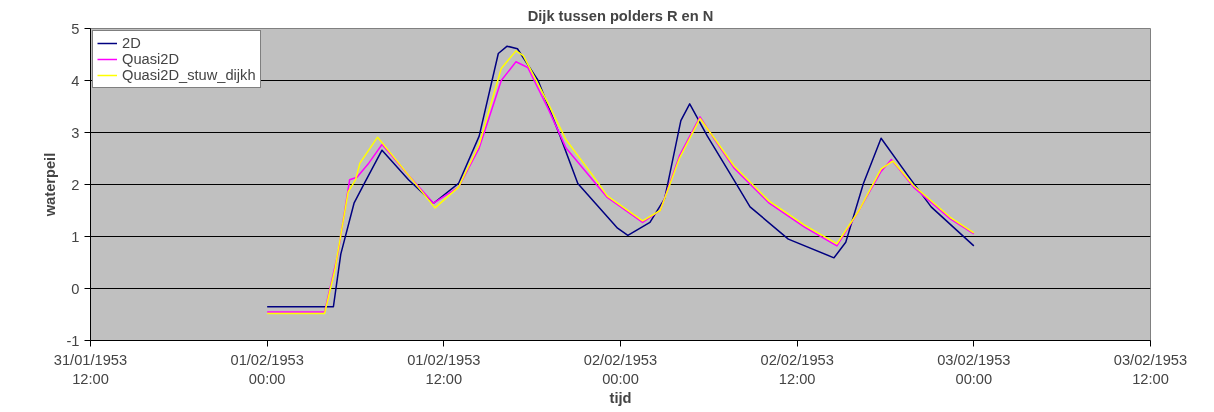  What do you see at coordinates (444, 369) in the screenshot?
I see `x-tick-label: 01/02/1953 12:00` at bounding box center [444, 369].